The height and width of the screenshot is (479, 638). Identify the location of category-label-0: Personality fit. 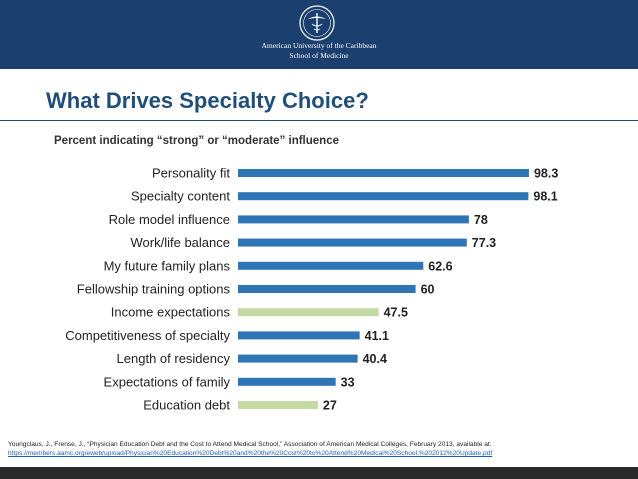
(191, 173).